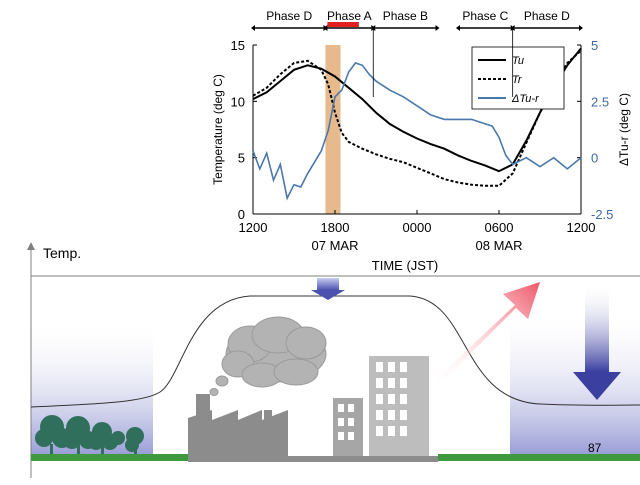 This screenshot has width=640, height=485. What do you see at coordinates (335, 227) in the screenshot?
I see `x-tick-label: 1800` at bounding box center [335, 227].